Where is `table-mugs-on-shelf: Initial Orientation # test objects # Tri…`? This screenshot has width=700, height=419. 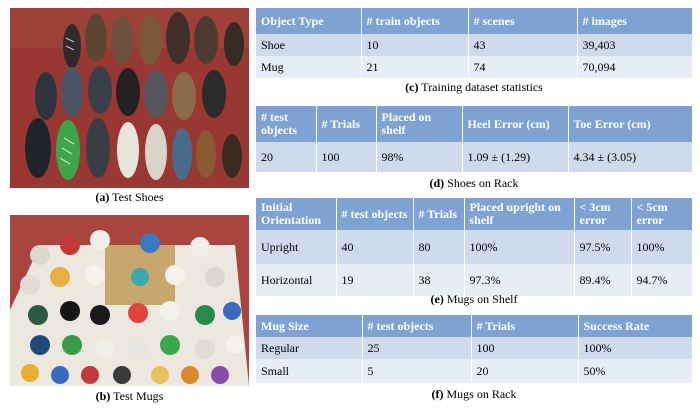 table-mugs-on-shelf: Initial Orientation # test objects # Tri… is located at coordinates (474, 247).